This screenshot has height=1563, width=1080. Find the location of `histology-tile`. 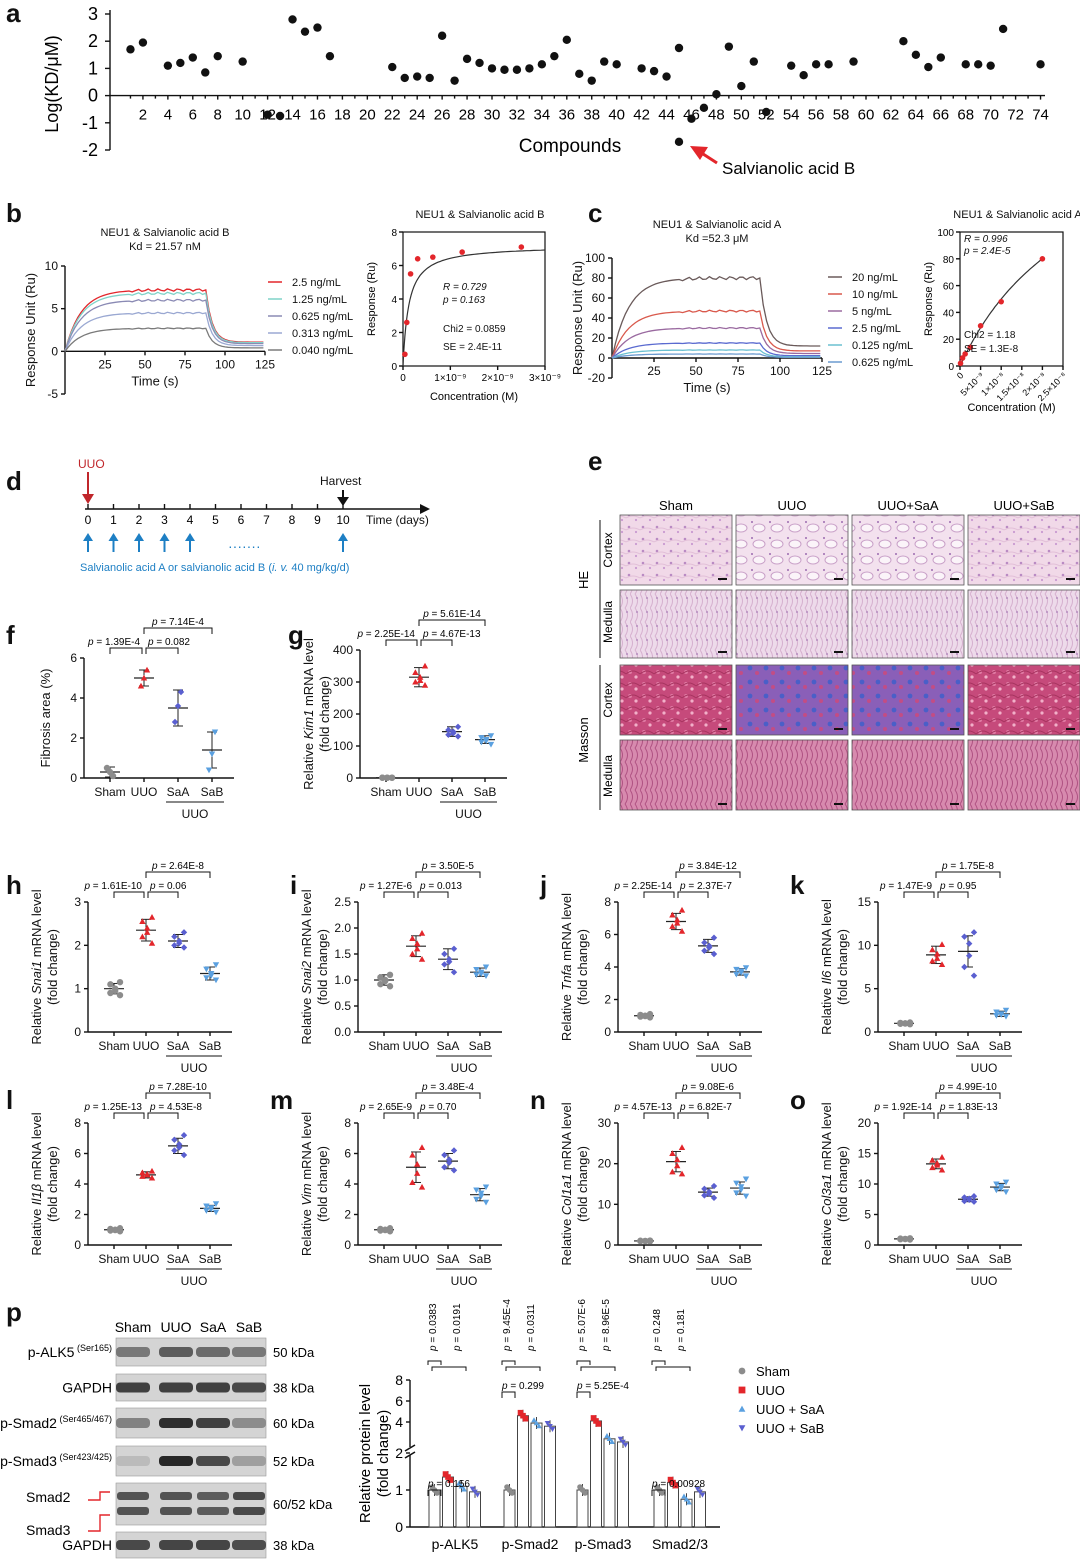

histology-tile is located at coordinates (1023, 550).